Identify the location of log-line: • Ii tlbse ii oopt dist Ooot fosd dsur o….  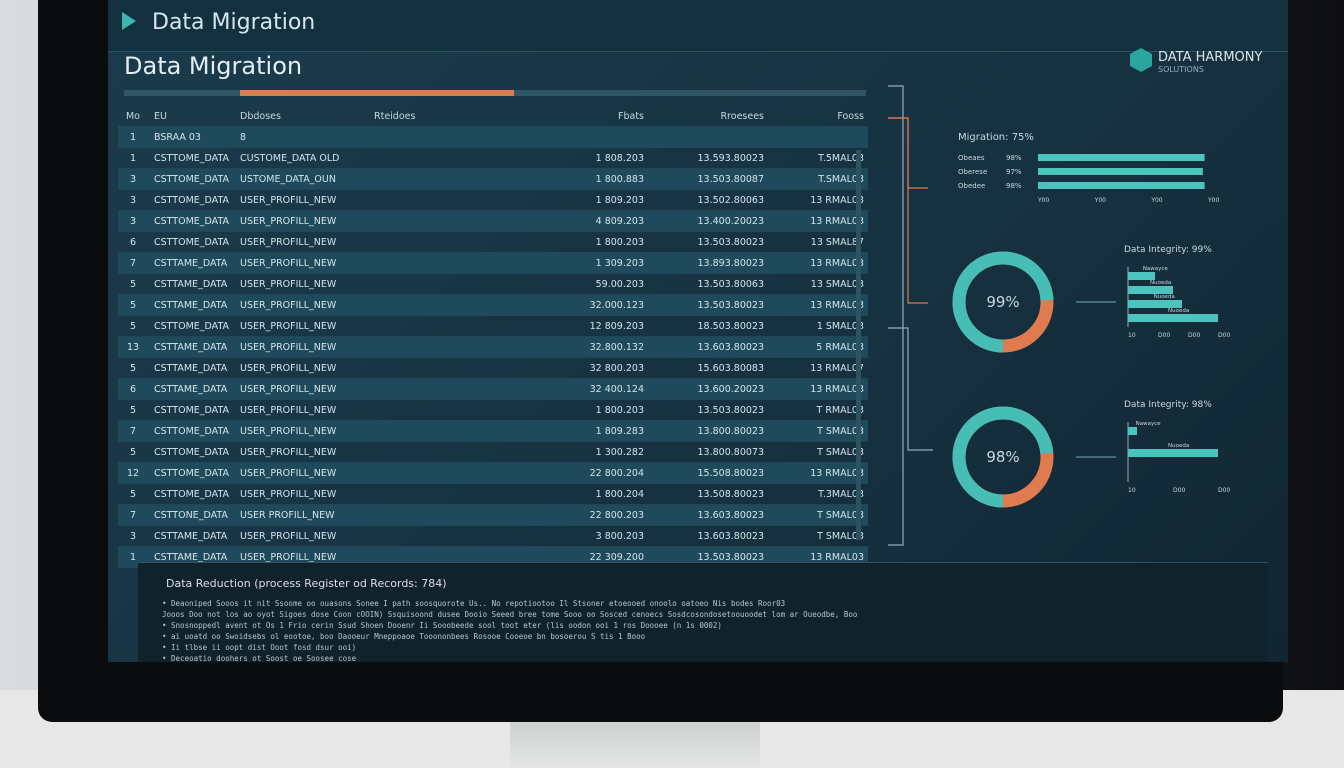
(259, 647).